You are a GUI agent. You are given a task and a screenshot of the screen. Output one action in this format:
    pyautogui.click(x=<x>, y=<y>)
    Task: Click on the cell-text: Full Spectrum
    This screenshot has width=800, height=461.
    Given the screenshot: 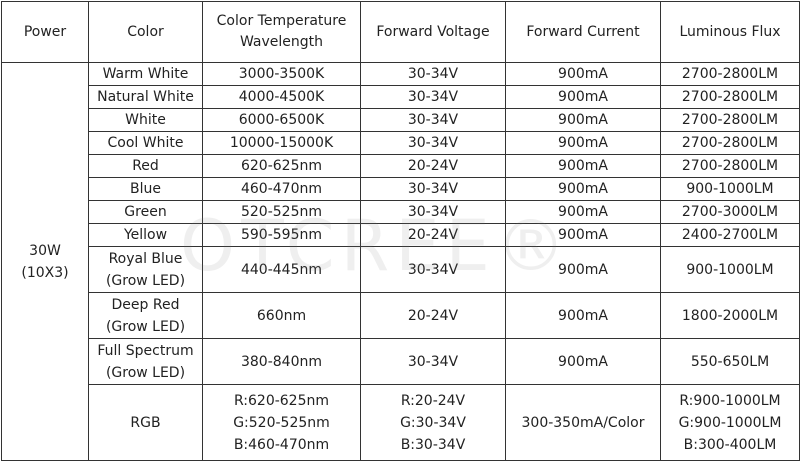 What is the action you would take?
    pyautogui.click(x=145, y=350)
    